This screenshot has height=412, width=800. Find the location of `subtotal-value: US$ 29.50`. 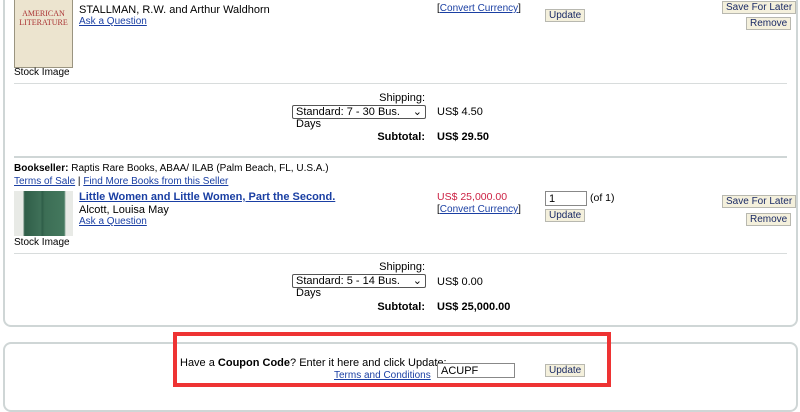

subtotal-value: US$ 29.50 is located at coordinates (463, 137).